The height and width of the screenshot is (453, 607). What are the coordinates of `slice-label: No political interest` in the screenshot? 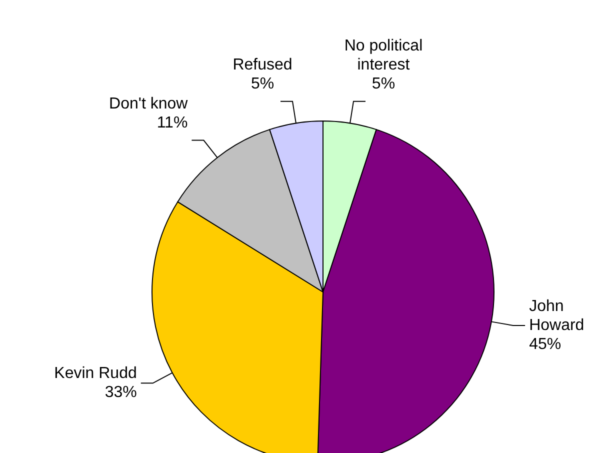 It's located at (383, 55).